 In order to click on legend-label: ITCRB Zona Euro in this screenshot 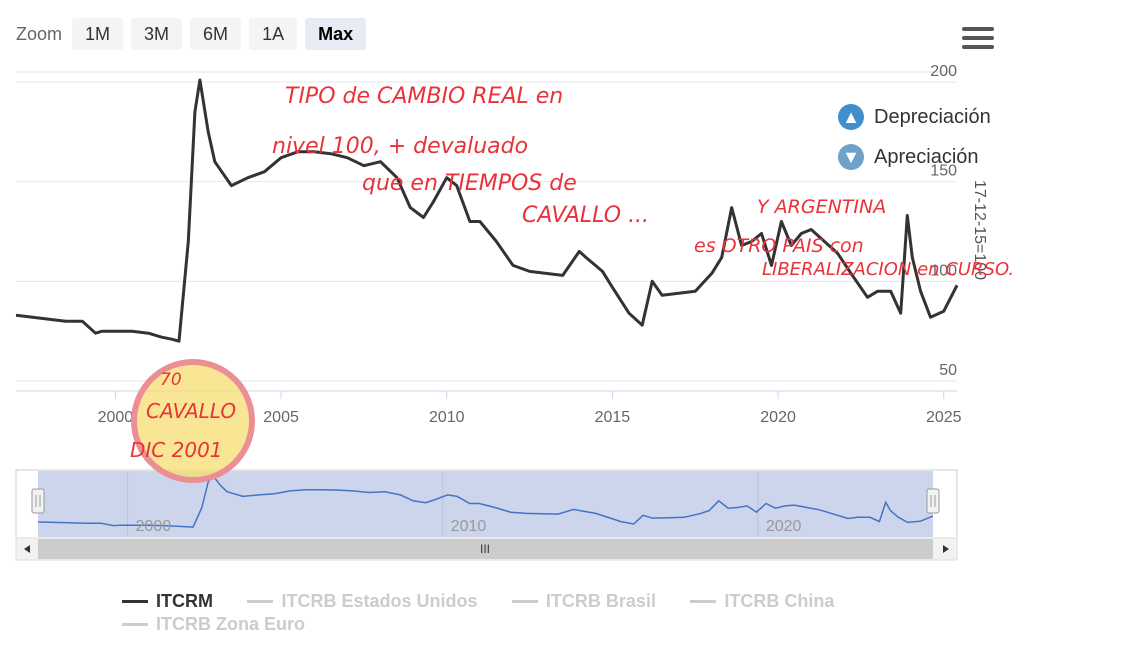, I will do `click(230, 623)`.